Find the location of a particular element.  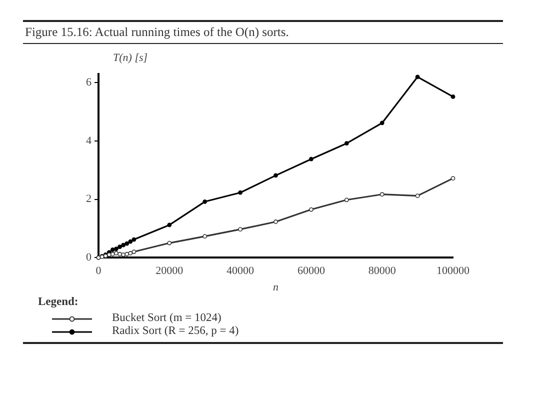

y-tick-label: 0 is located at coordinates (89, 257).